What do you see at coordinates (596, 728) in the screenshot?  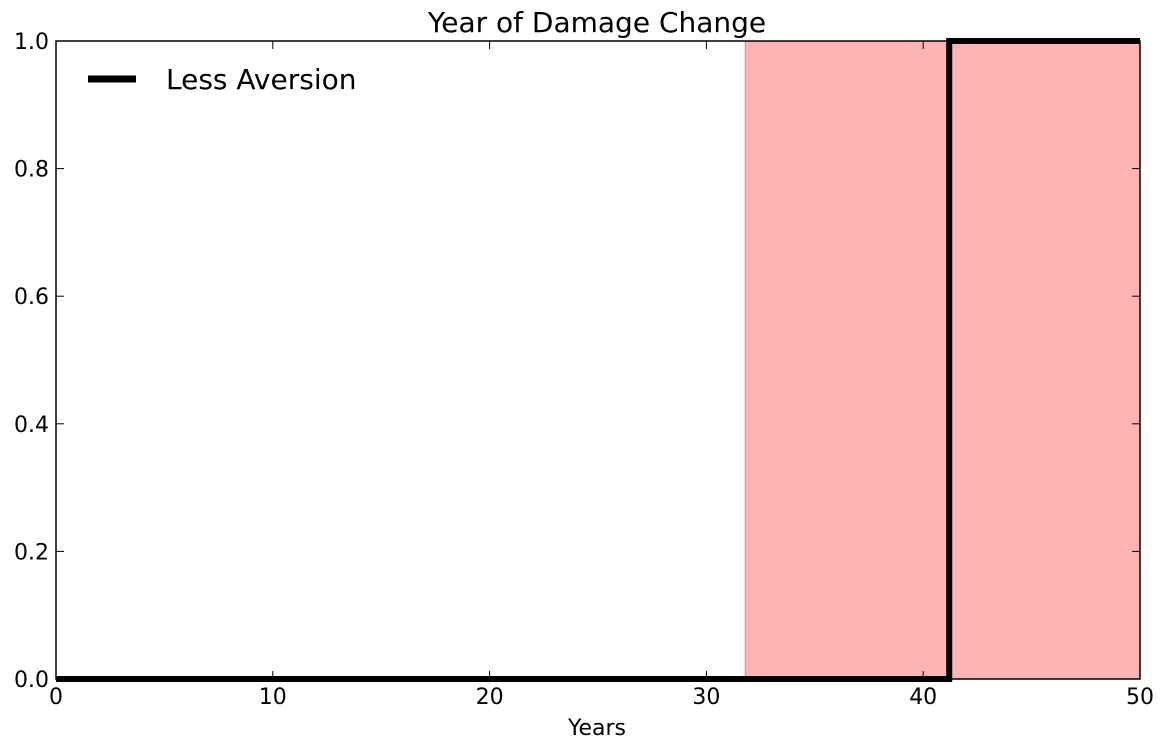 I see `x-axis-label: Years` at bounding box center [596, 728].